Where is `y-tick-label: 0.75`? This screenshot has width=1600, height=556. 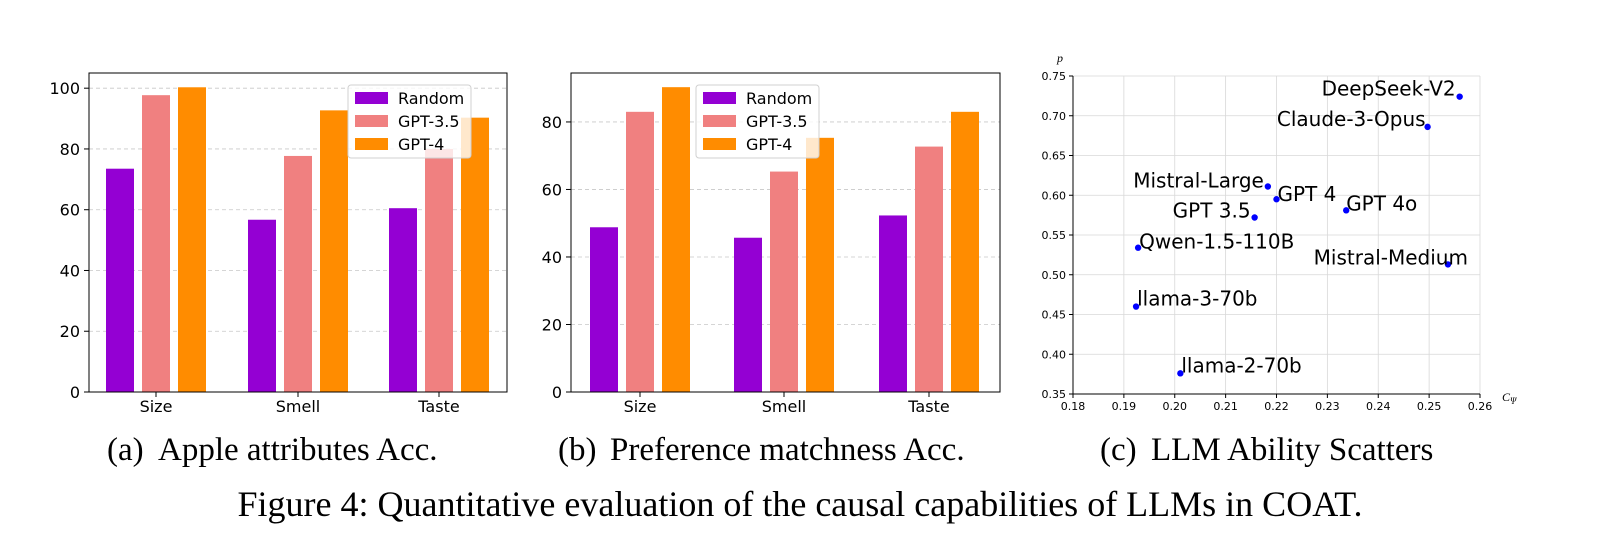 y-tick-label: 0.75 is located at coordinates (1054, 76).